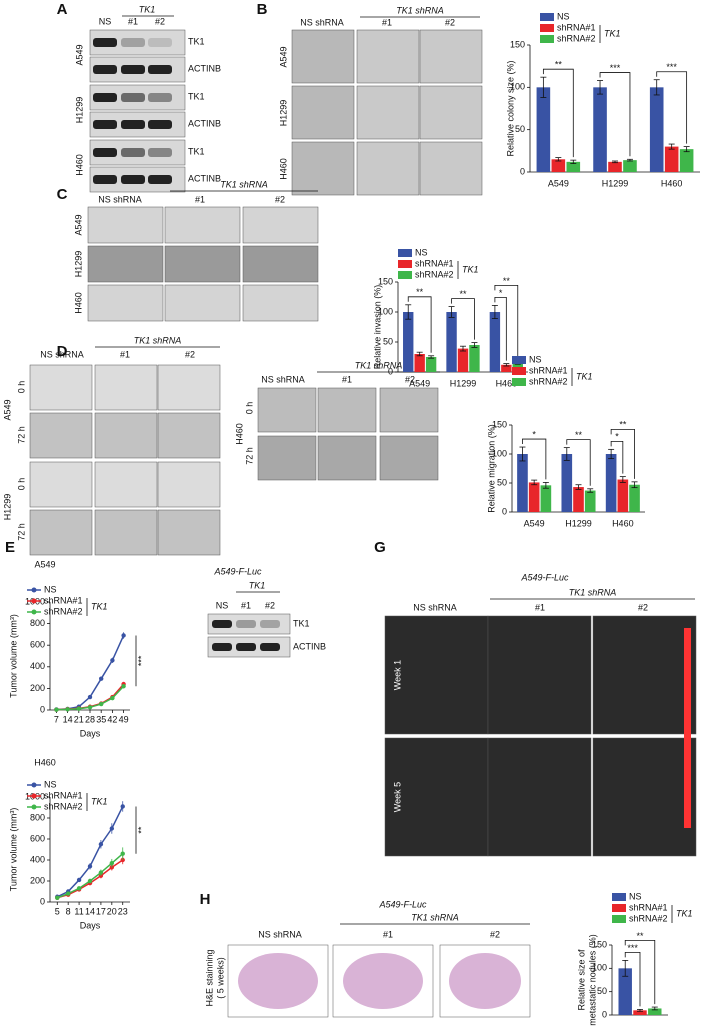 The height and width of the screenshot is (1027, 711). Describe the element at coordinates (220, 978) in the screenshot. I see `row-label: ( 5 weeks)` at that location.